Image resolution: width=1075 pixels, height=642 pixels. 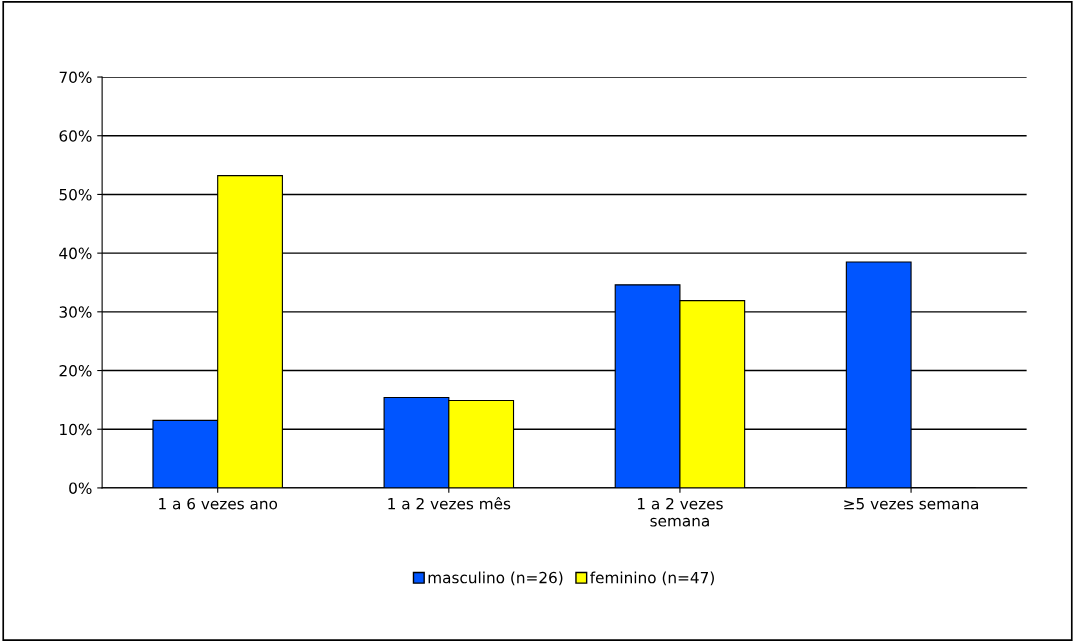 I want to click on legend-label: masculino (n=26), so click(x=495, y=578).